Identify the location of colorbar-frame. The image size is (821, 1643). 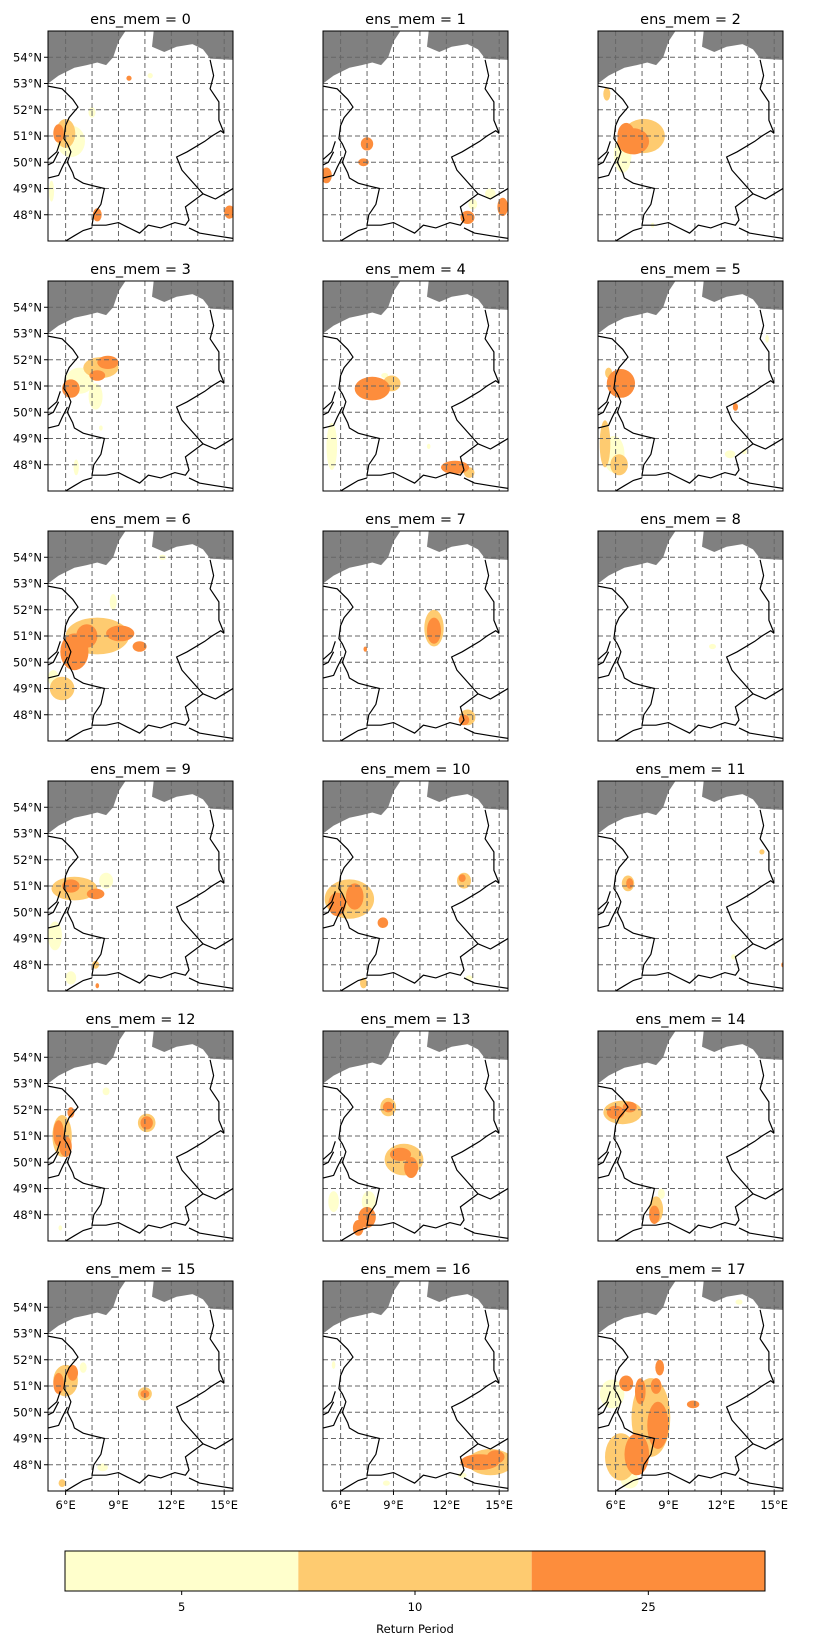
(415, 1571).